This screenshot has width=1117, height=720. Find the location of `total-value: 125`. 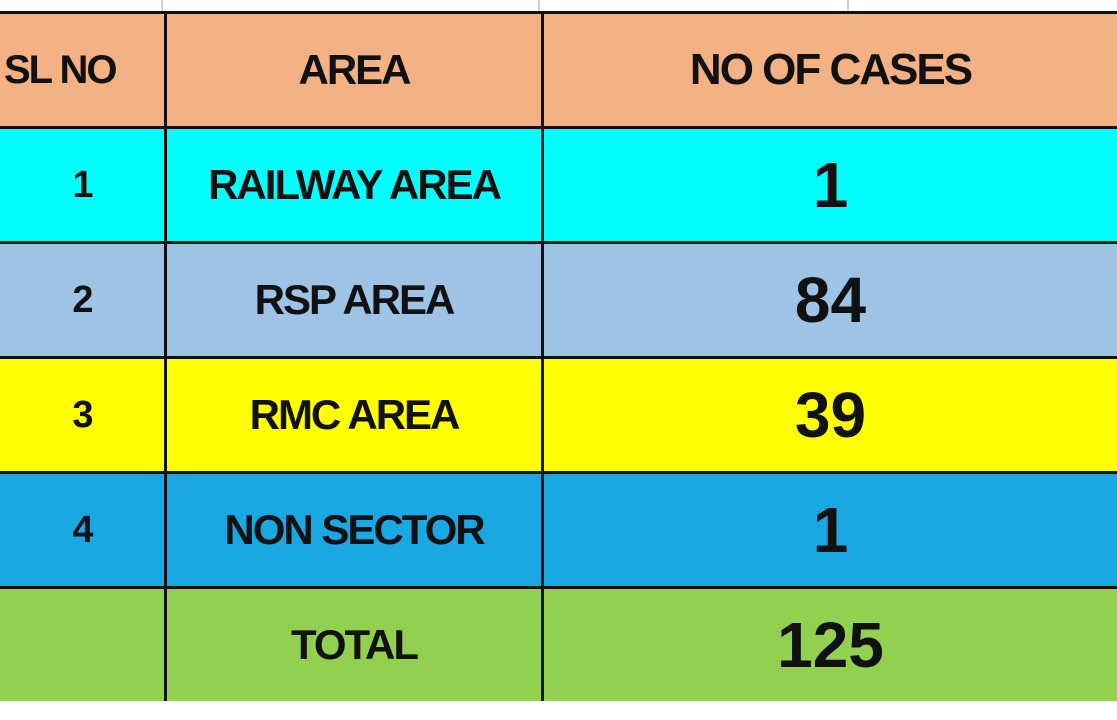

total-value: 125 is located at coordinates (829, 643).